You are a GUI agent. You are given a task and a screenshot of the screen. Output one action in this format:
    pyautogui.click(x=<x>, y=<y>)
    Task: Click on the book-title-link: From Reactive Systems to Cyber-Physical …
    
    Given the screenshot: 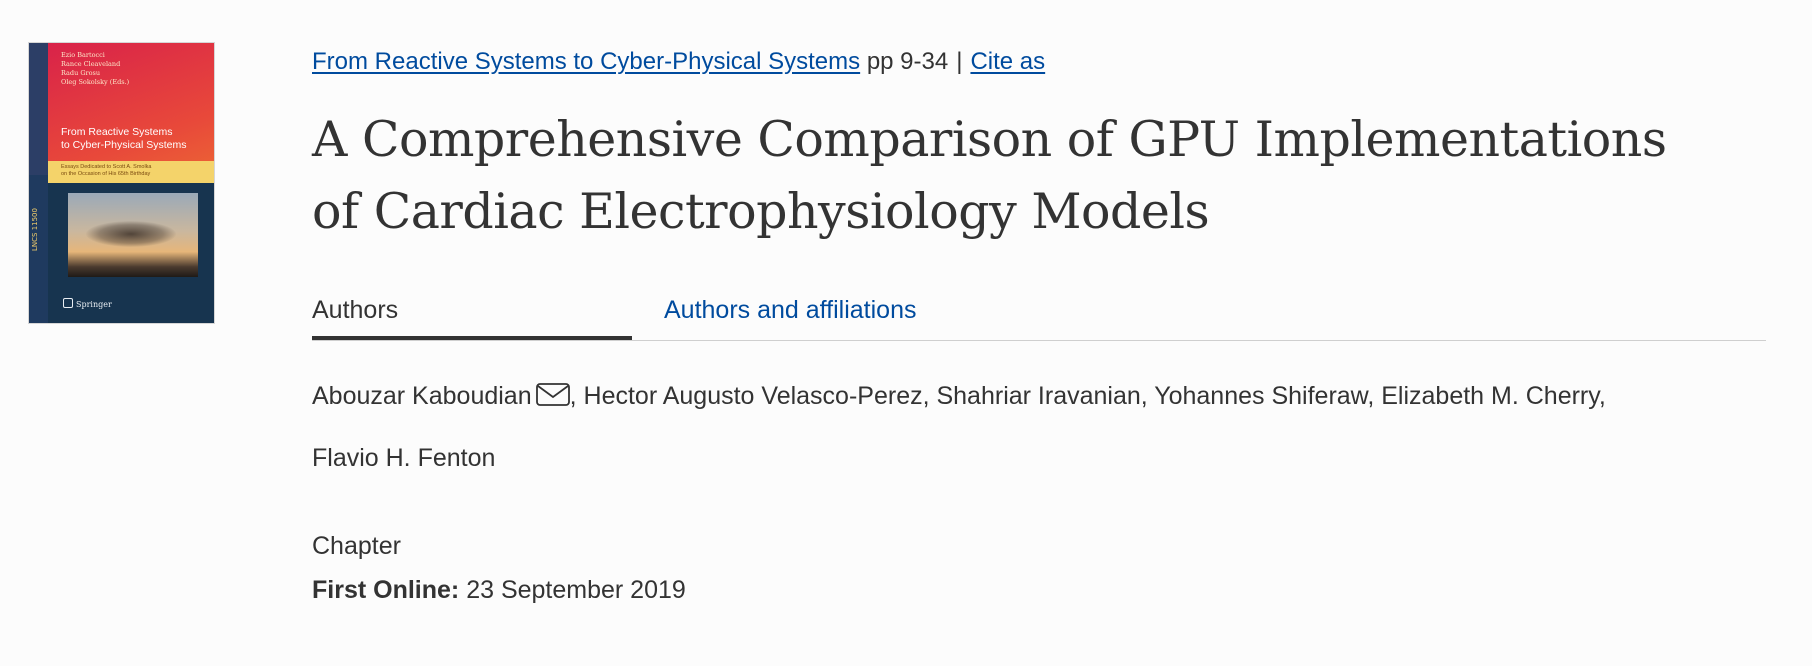 What is the action you would take?
    pyautogui.click(x=586, y=61)
    